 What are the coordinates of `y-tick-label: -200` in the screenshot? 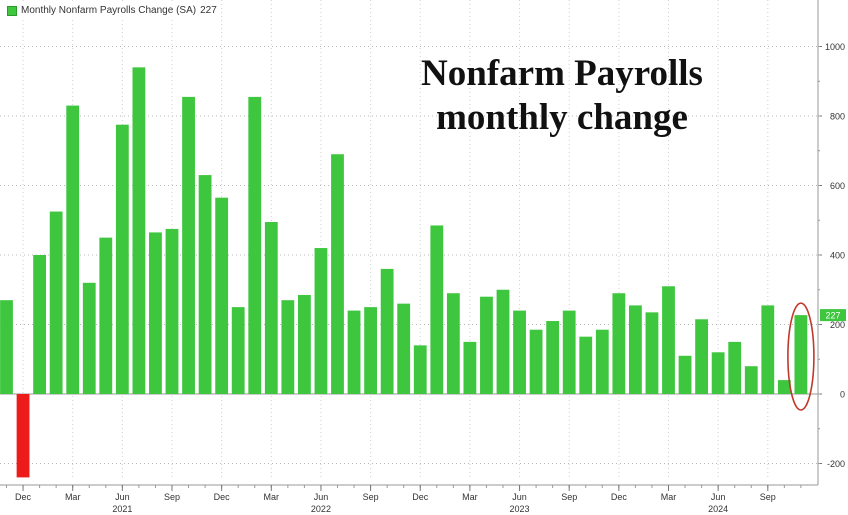 It's located at (836, 464).